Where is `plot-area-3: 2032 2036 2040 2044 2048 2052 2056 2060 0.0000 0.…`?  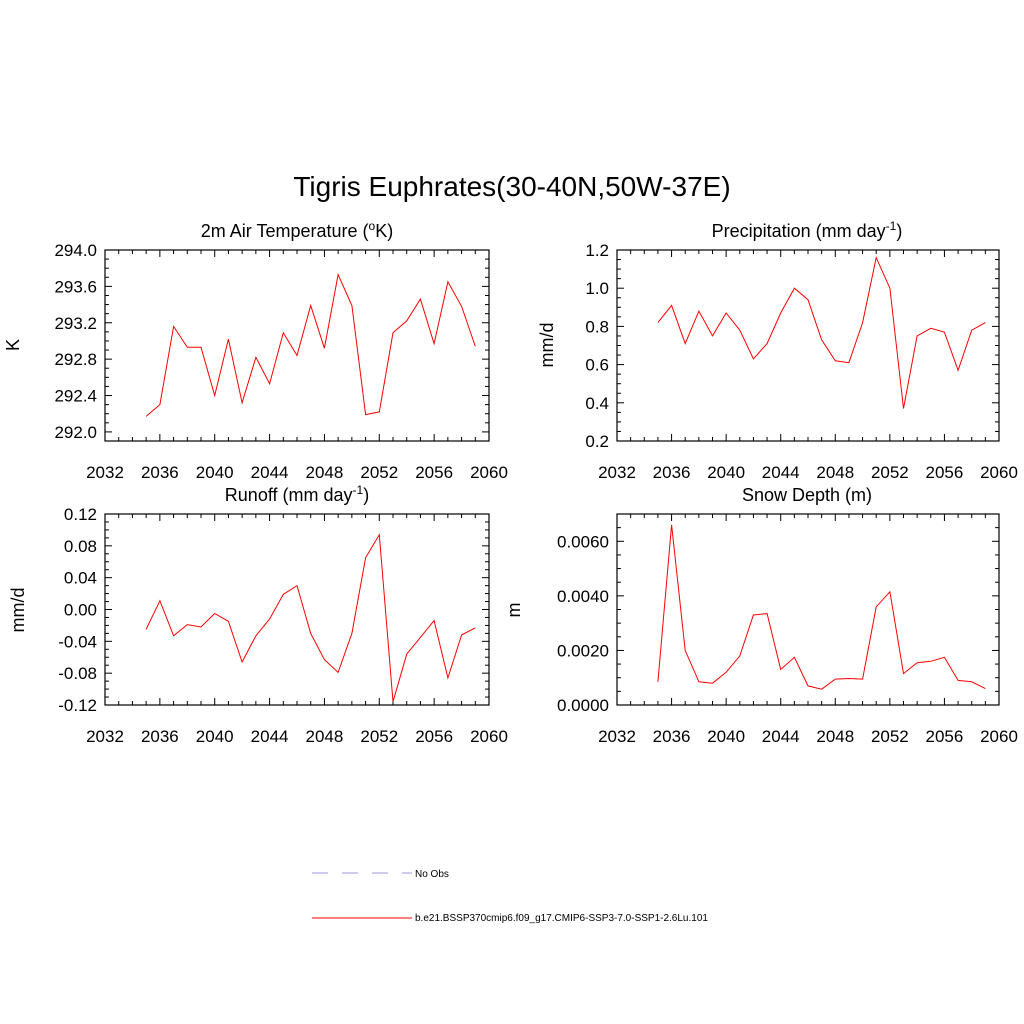
plot-area-3: 2032 2036 2040 2044 2048 2052 2056 2060 0.0000 0.… is located at coordinates (787, 629).